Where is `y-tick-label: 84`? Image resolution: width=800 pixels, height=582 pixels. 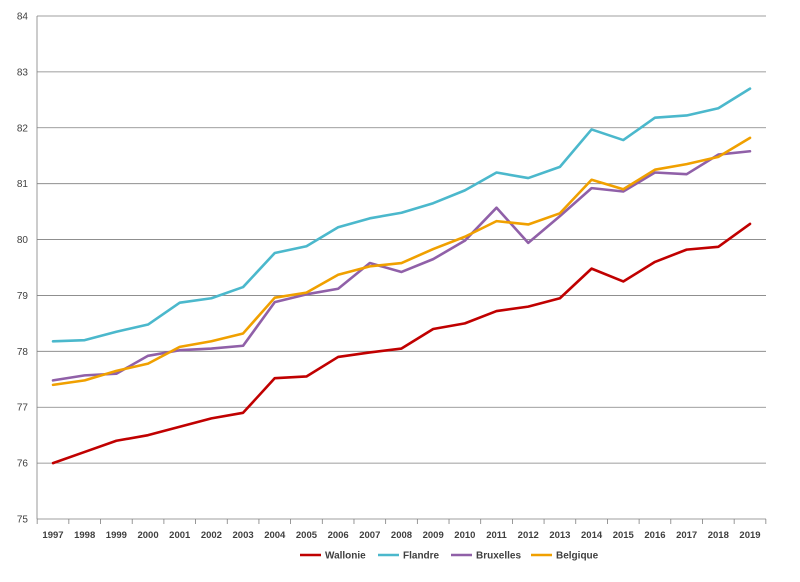 y-tick-label: 84 is located at coordinates (23, 17).